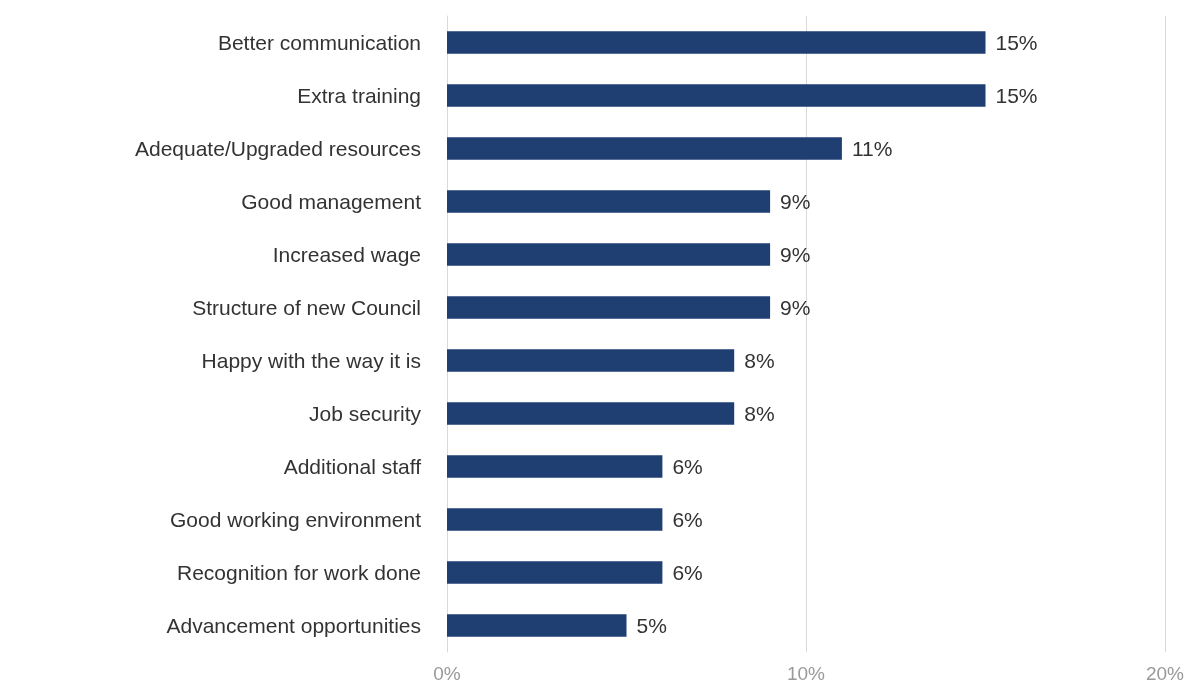 Image resolution: width=1189 pixels, height=697 pixels. I want to click on y-tick-label: Extra training, so click(359, 95).